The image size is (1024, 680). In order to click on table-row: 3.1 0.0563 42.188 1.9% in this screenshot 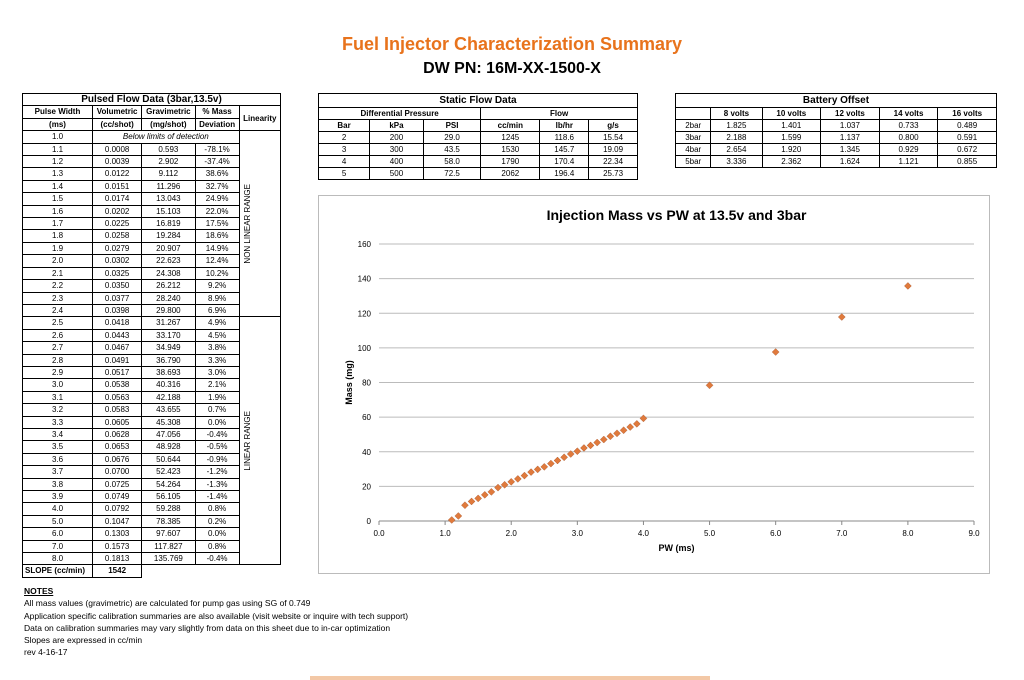, I will do `click(151, 397)`.